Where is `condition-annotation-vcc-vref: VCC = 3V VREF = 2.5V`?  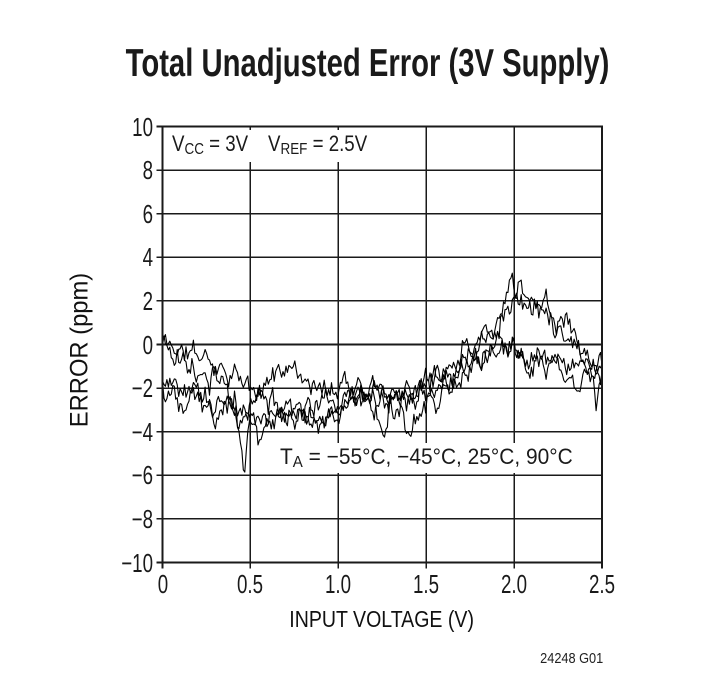 condition-annotation-vcc-vref: VCC = 3V VREF = 2.5V is located at coordinates (280, 146).